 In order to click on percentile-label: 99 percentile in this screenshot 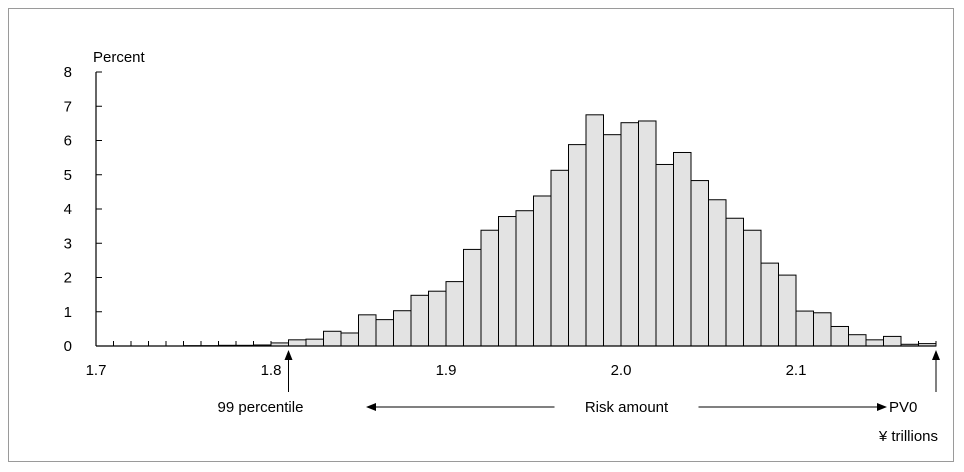, I will do `click(261, 407)`.